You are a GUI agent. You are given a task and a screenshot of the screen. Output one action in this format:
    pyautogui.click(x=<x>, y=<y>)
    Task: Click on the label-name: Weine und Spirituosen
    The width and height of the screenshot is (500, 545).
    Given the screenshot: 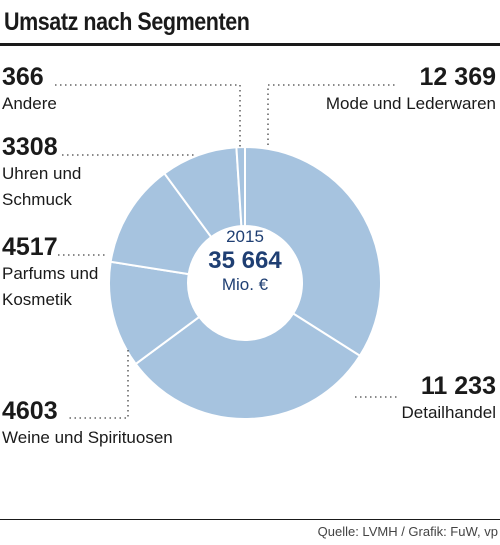 What is the action you would take?
    pyautogui.click(x=87, y=437)
    